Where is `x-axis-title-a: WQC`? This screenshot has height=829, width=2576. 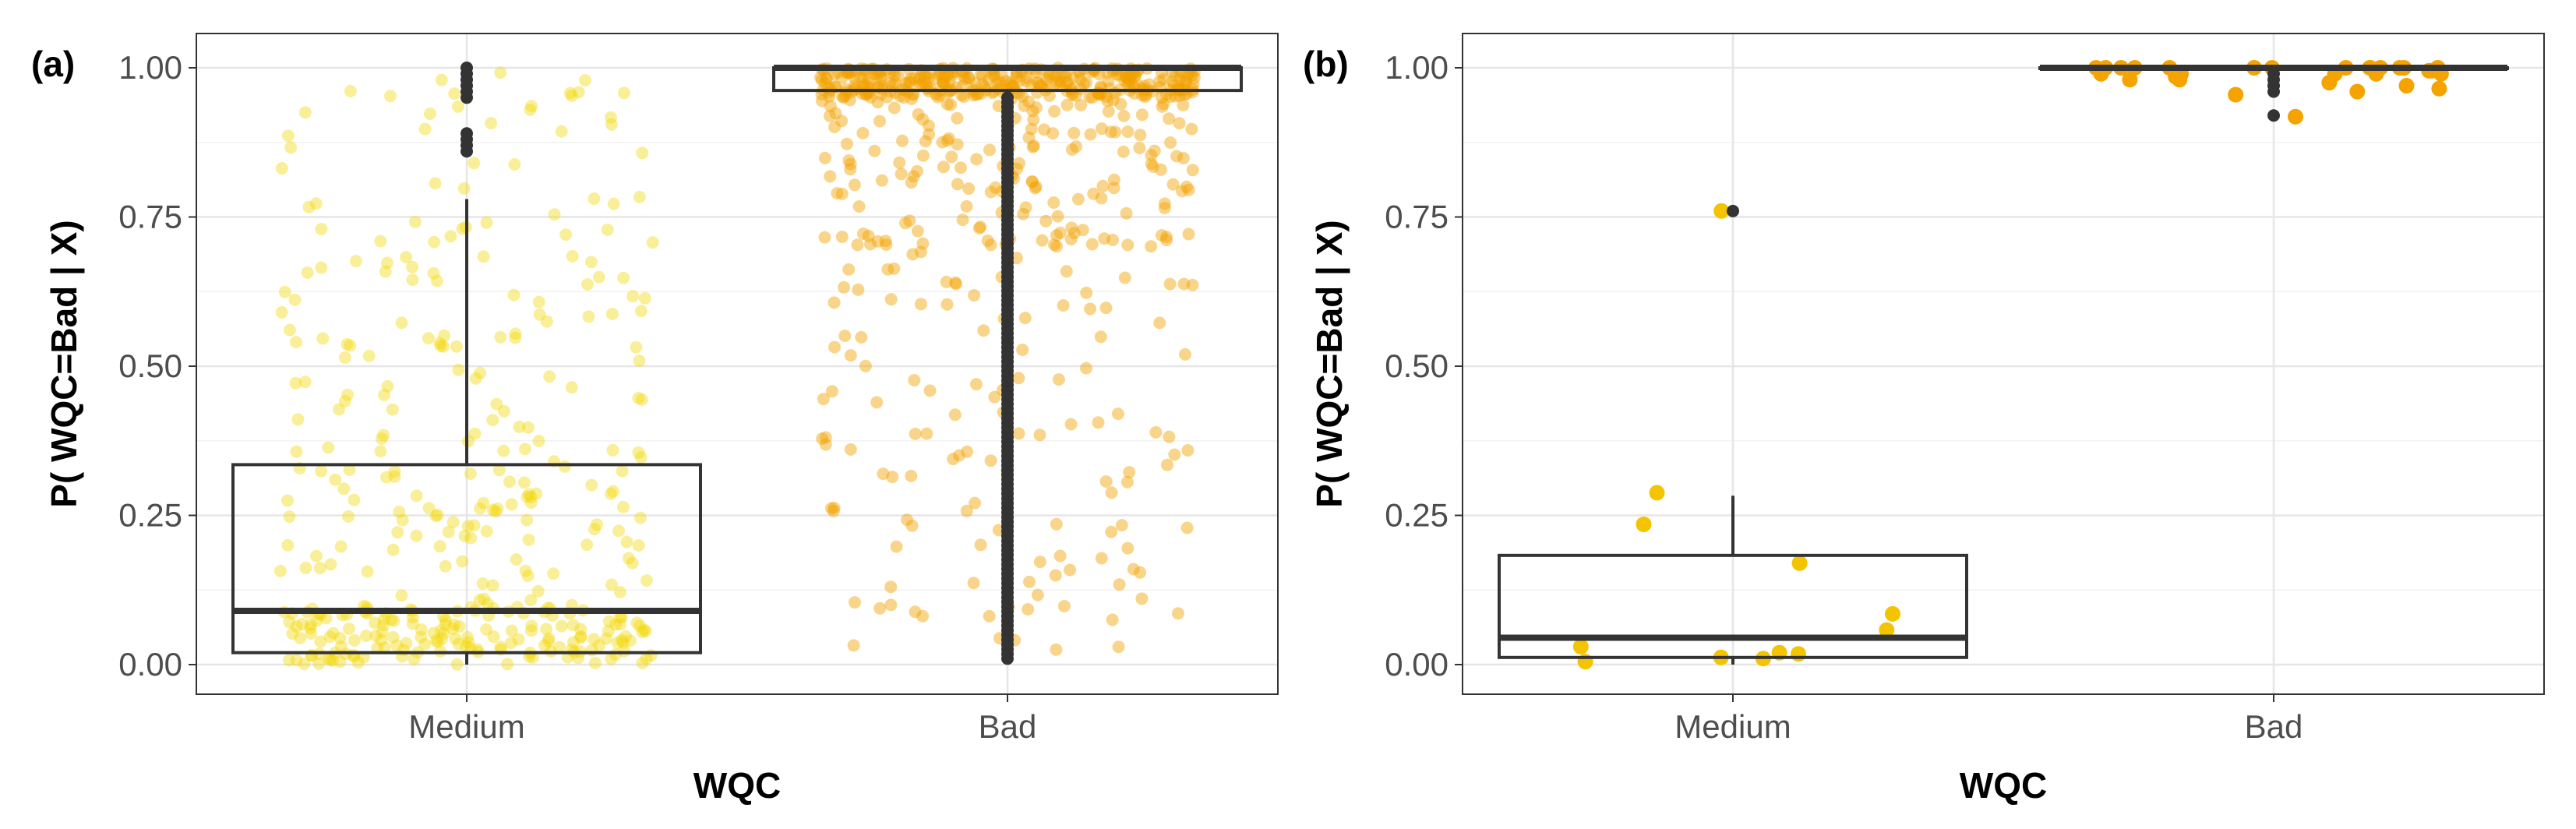
x-axis-title-a: WQC is located at coordinates (737, 785).